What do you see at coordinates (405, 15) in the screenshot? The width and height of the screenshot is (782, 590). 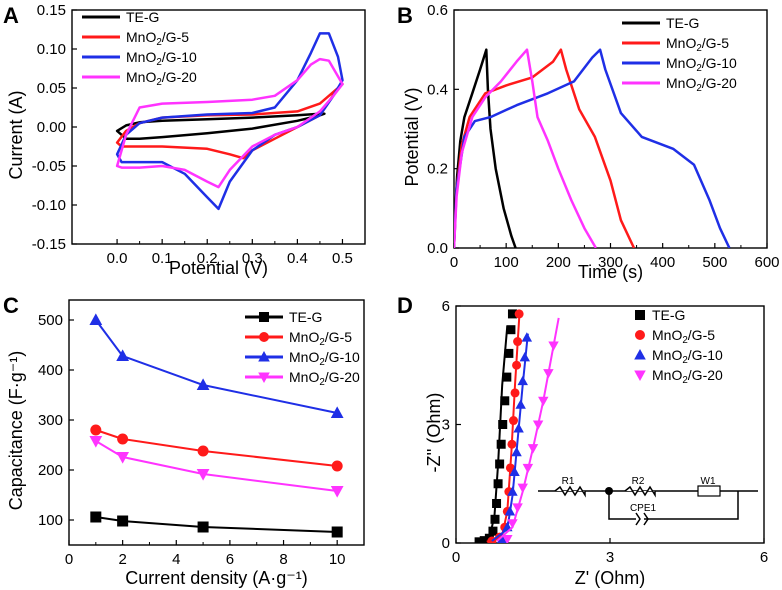 I see `panel-letter-b: B` at bounding box center [405, 15].